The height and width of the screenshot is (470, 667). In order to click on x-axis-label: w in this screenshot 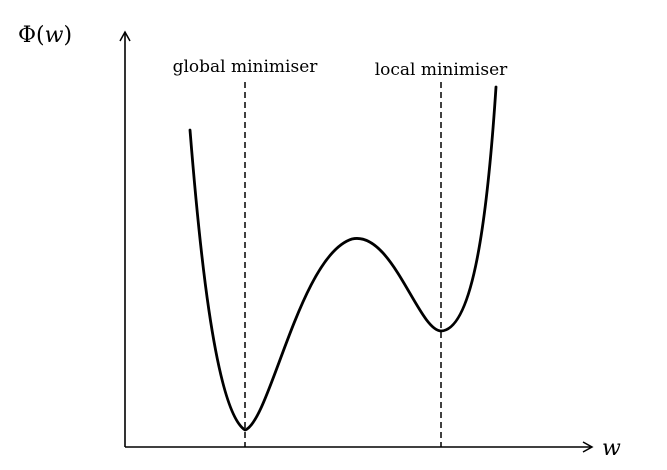, I will do `click(611, 448)`.